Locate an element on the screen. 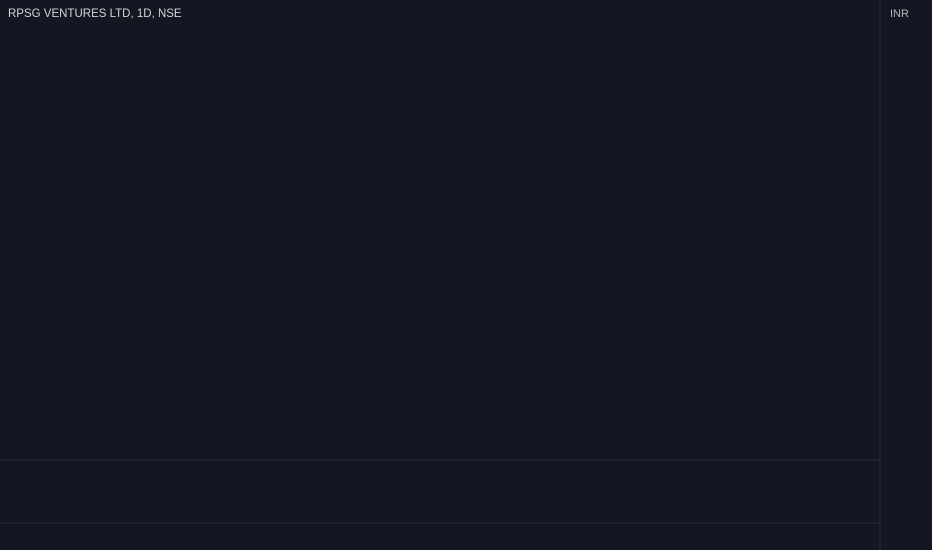  currency-label: INR is located at coordinates (899, 14).